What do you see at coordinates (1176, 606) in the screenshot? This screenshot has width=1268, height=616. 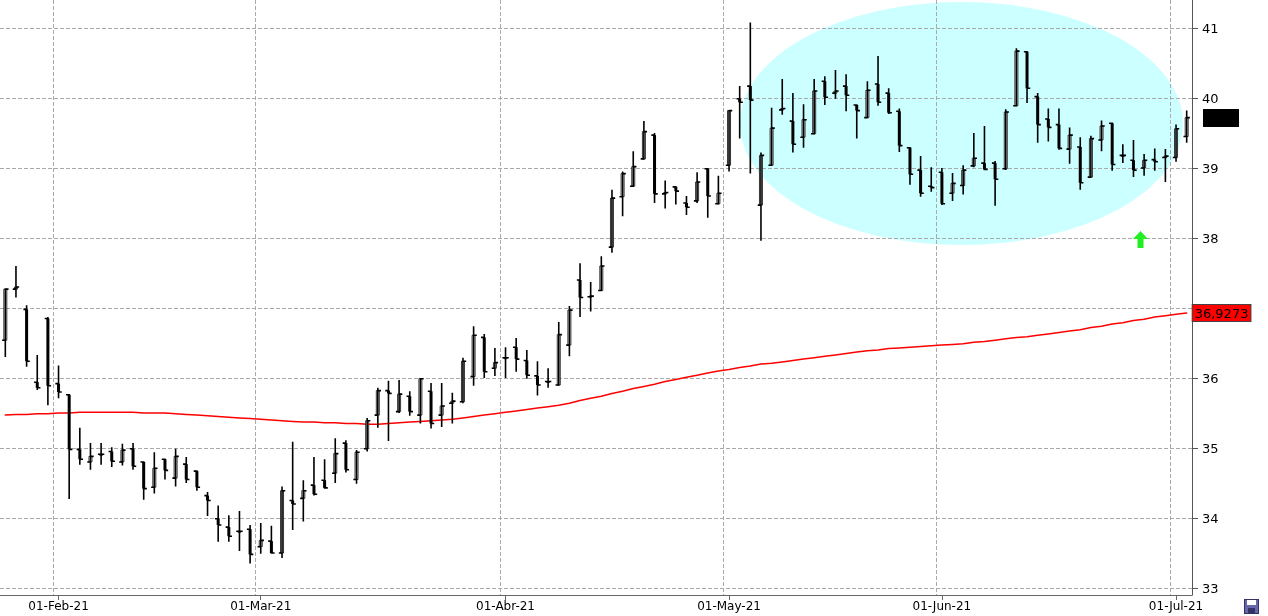 I see `x-tick-label: 01-Jul-21` at bounding box center [1176, 606].